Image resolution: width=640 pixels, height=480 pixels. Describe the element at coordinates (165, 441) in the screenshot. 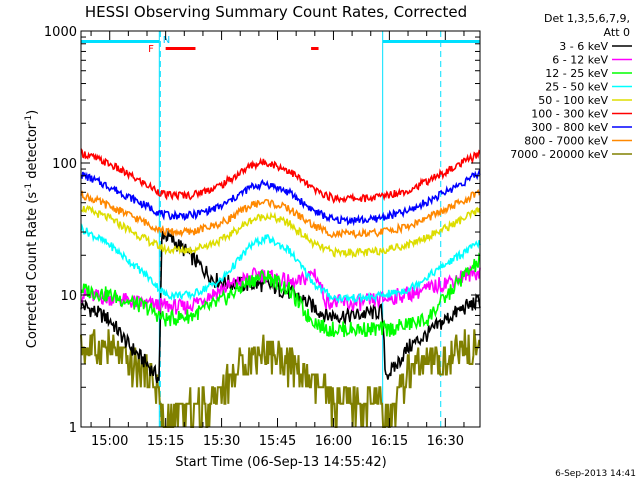

I see `x-tick-label: 15:15` at that location.